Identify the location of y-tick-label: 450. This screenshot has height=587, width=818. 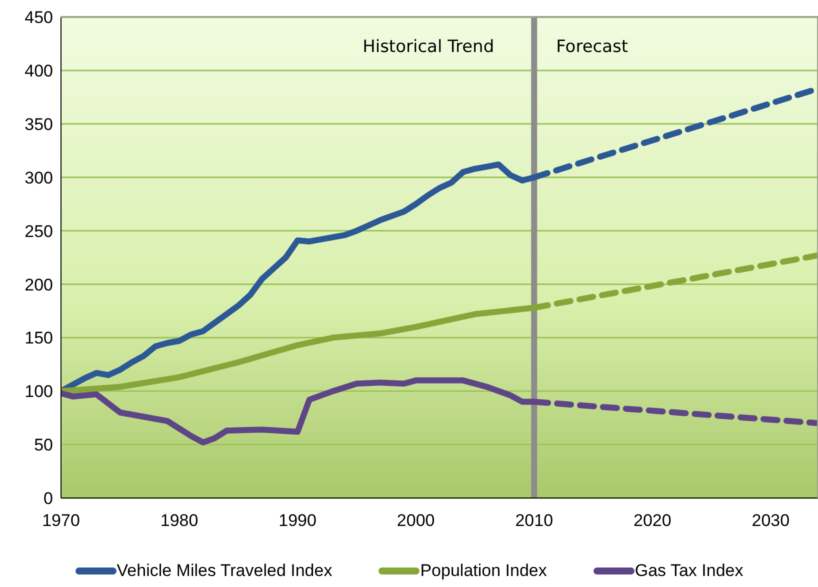
(38, 18).